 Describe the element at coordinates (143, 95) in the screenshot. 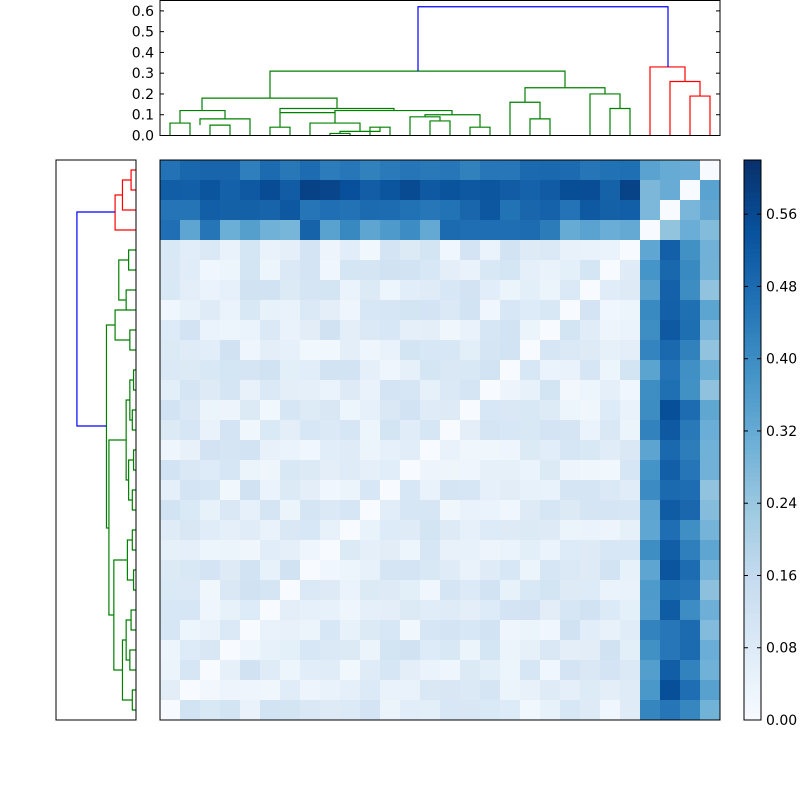

I see `top-dendrogram-tick-label: 0.2` at that location.